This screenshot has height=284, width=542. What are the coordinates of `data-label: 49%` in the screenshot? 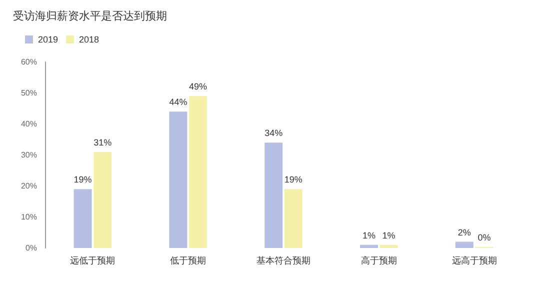 It's located at (198, 87).